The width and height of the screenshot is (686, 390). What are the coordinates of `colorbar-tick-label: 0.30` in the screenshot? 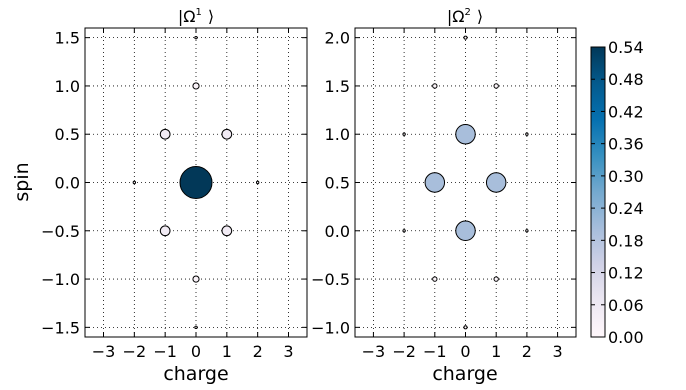 It's located at (626, 176).